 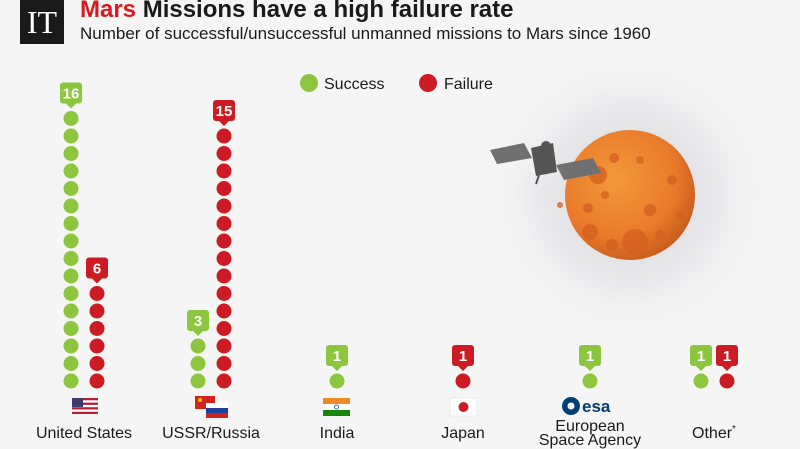 I want to click on publication-logo: IT, so click(x=42, y=22).